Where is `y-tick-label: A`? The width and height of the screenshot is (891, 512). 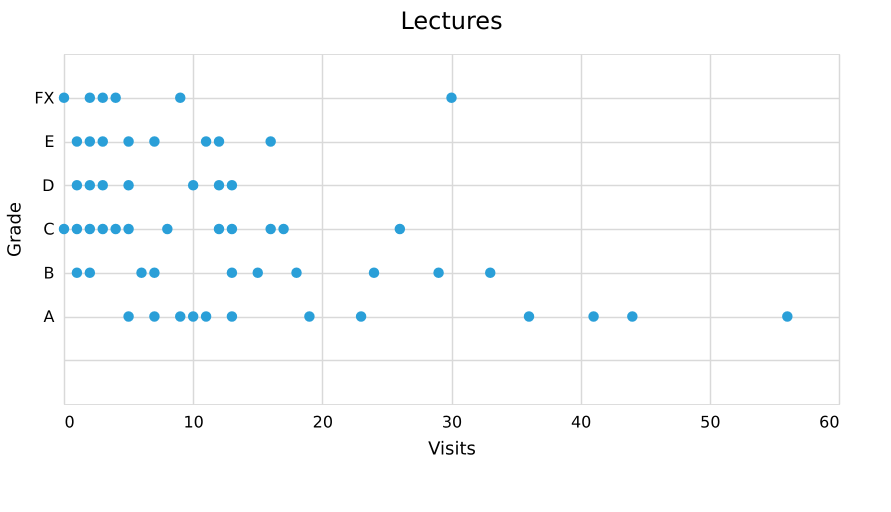 y-tick-label: A is located at coordinates (49, 316).